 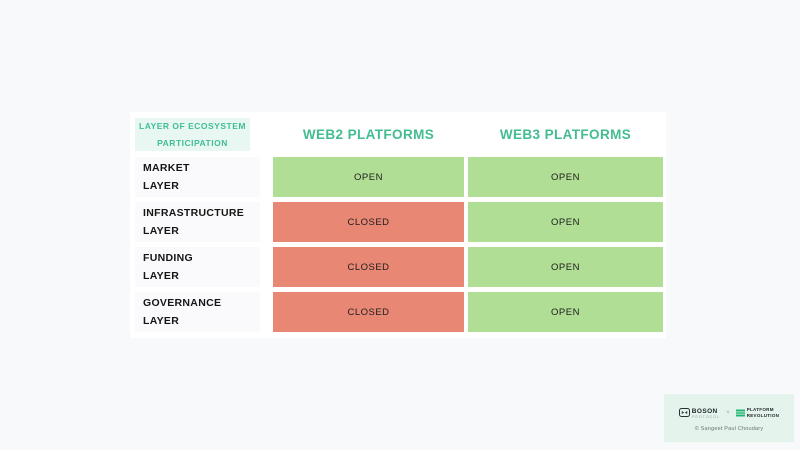 What do you see at coordinates (740, 413) in the screenshot?
I see `platform-revolution-icon` at bounding box center [740, 413].